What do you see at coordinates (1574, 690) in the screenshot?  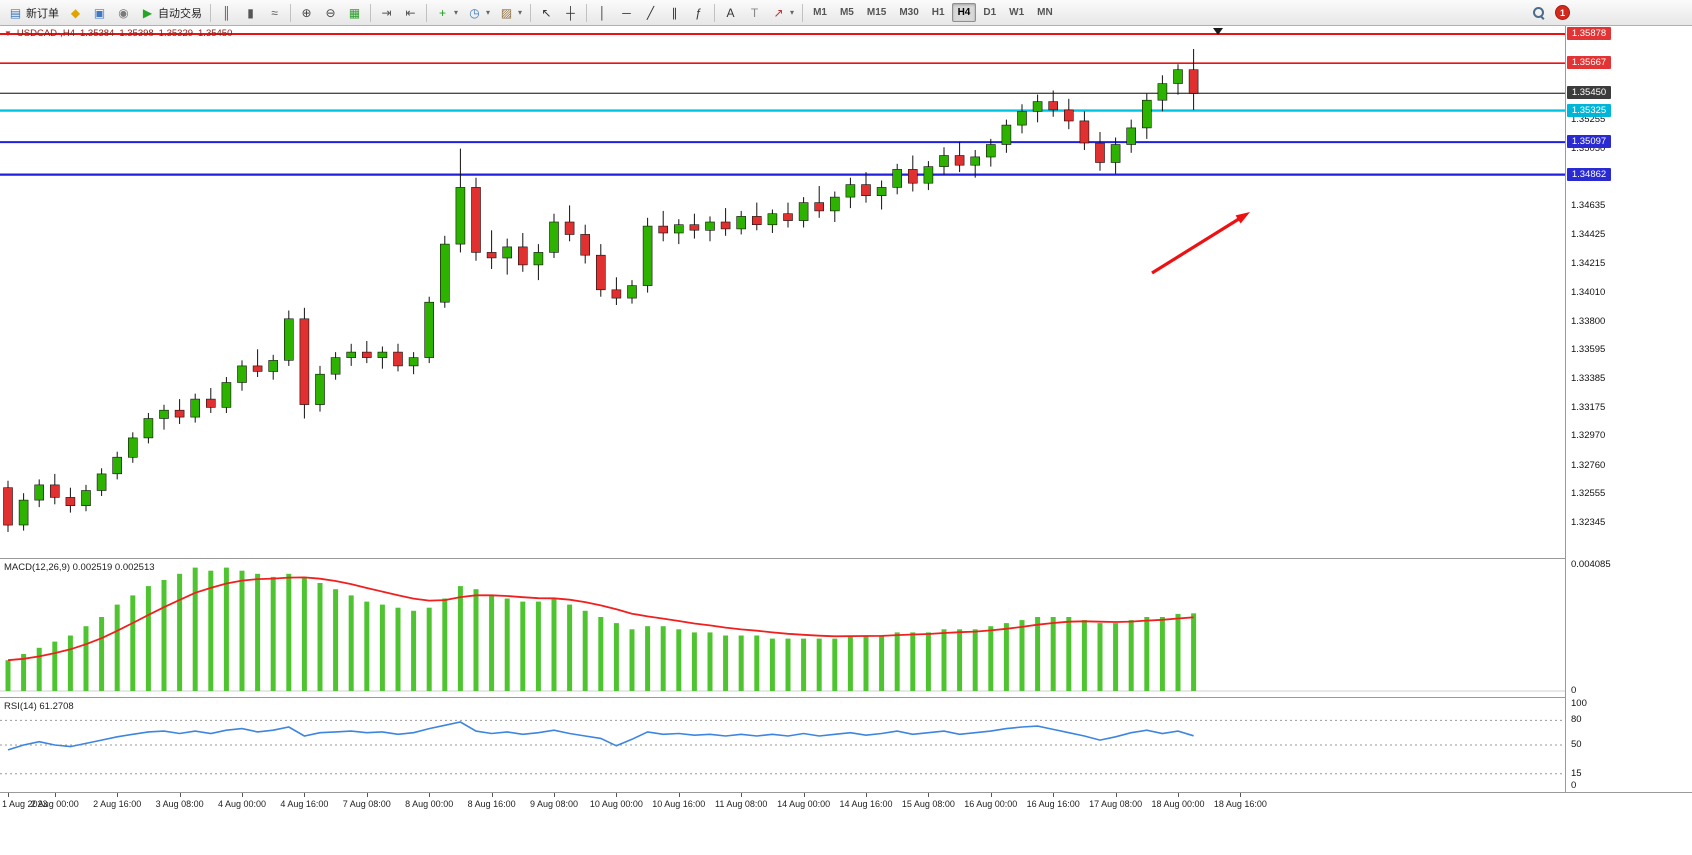 I see `macd-axis-label: 0` at bounding box center [1574, 690].